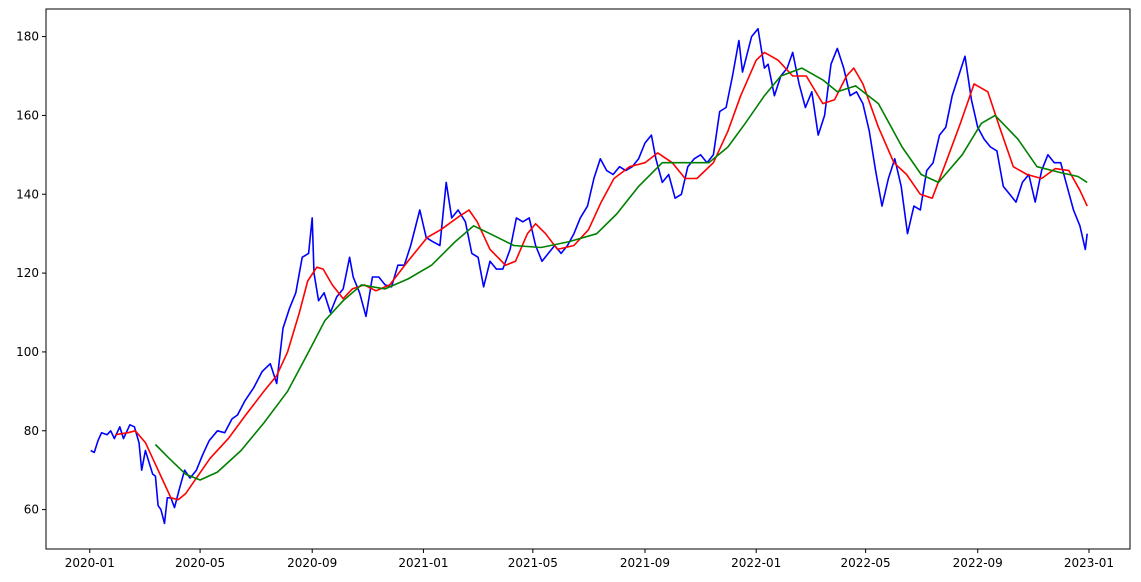  What do you see at coordinates (27, 194) in the screenshot?
I see `y-tick-label: 140` at bounding box center [27, 194].